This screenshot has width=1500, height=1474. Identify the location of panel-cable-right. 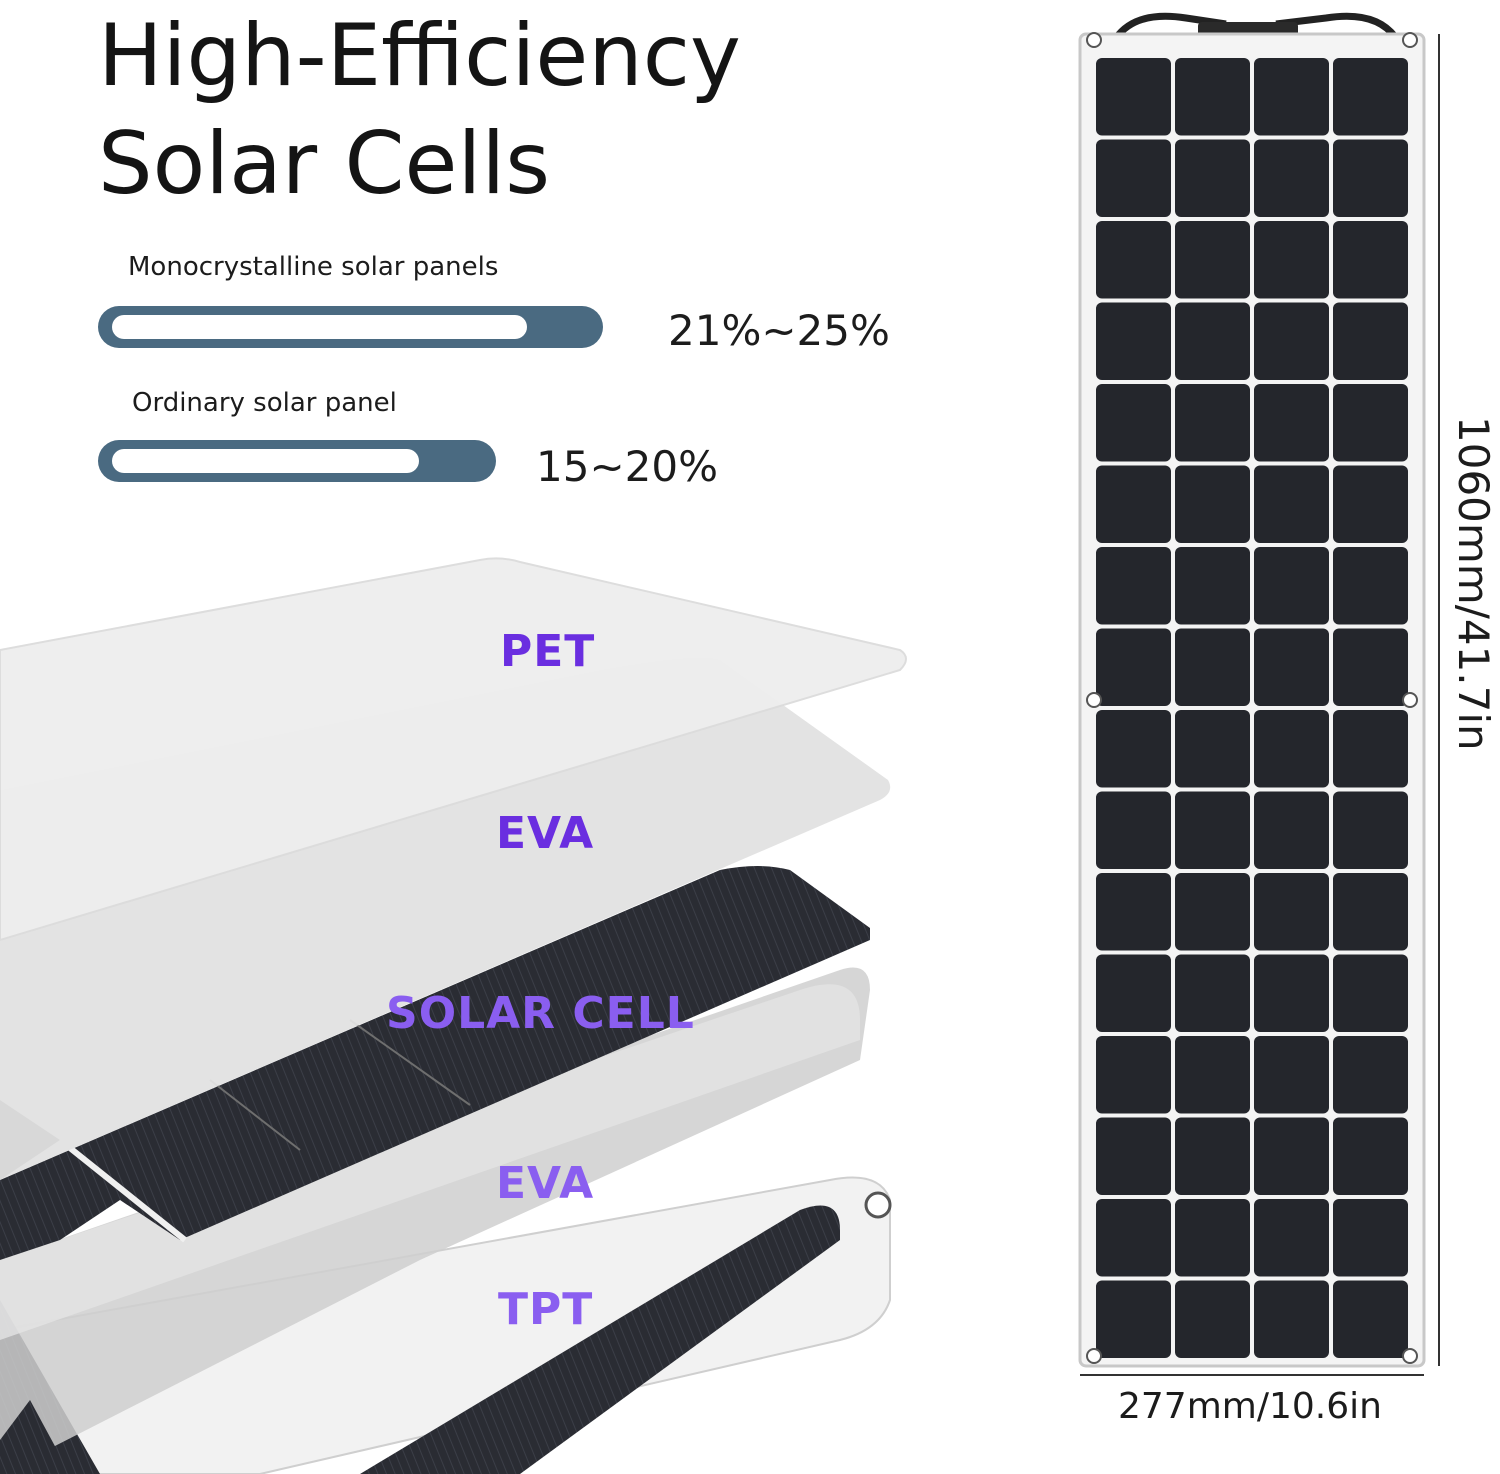
(1337, 26).